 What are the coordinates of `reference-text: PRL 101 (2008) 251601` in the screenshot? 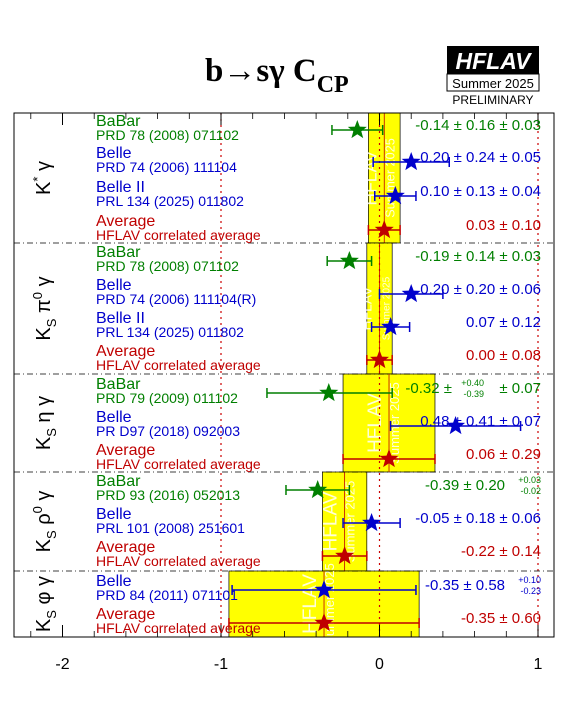 It's located at (170, 528).